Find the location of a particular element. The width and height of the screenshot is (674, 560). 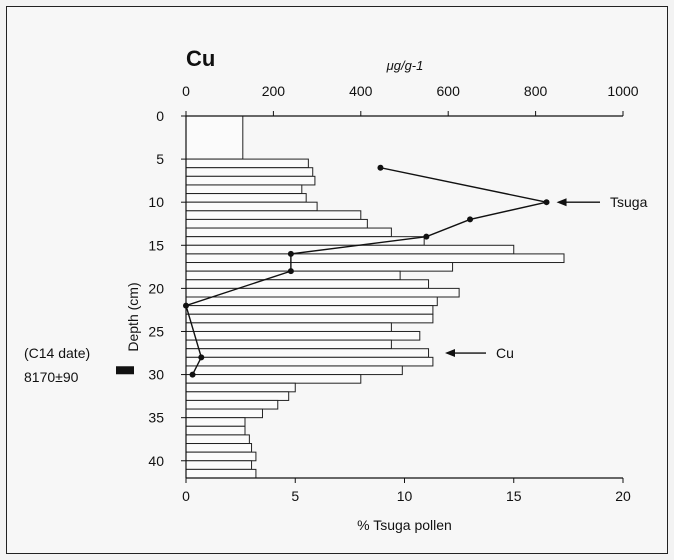

depth-tick-label: 5 is located at coordinates (160, 159).